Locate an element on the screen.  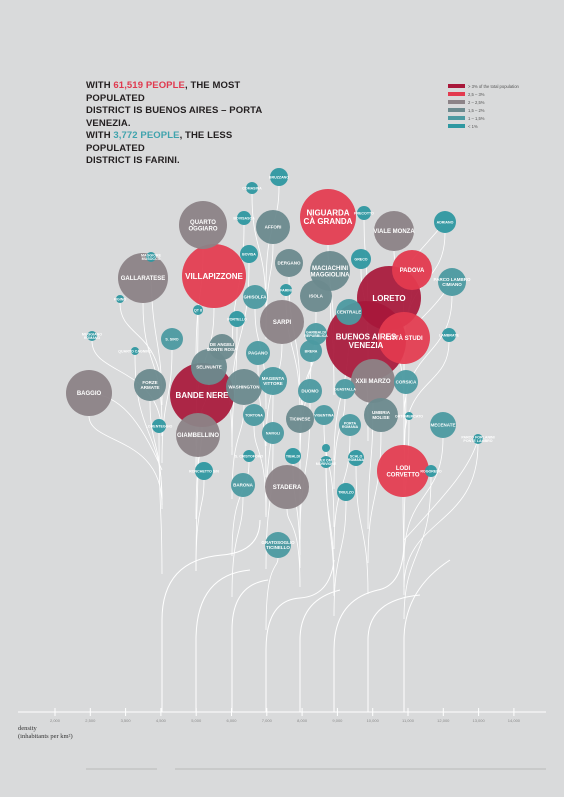
district-label: QUARTO CAGNINO is located at coordinates (135, 351).